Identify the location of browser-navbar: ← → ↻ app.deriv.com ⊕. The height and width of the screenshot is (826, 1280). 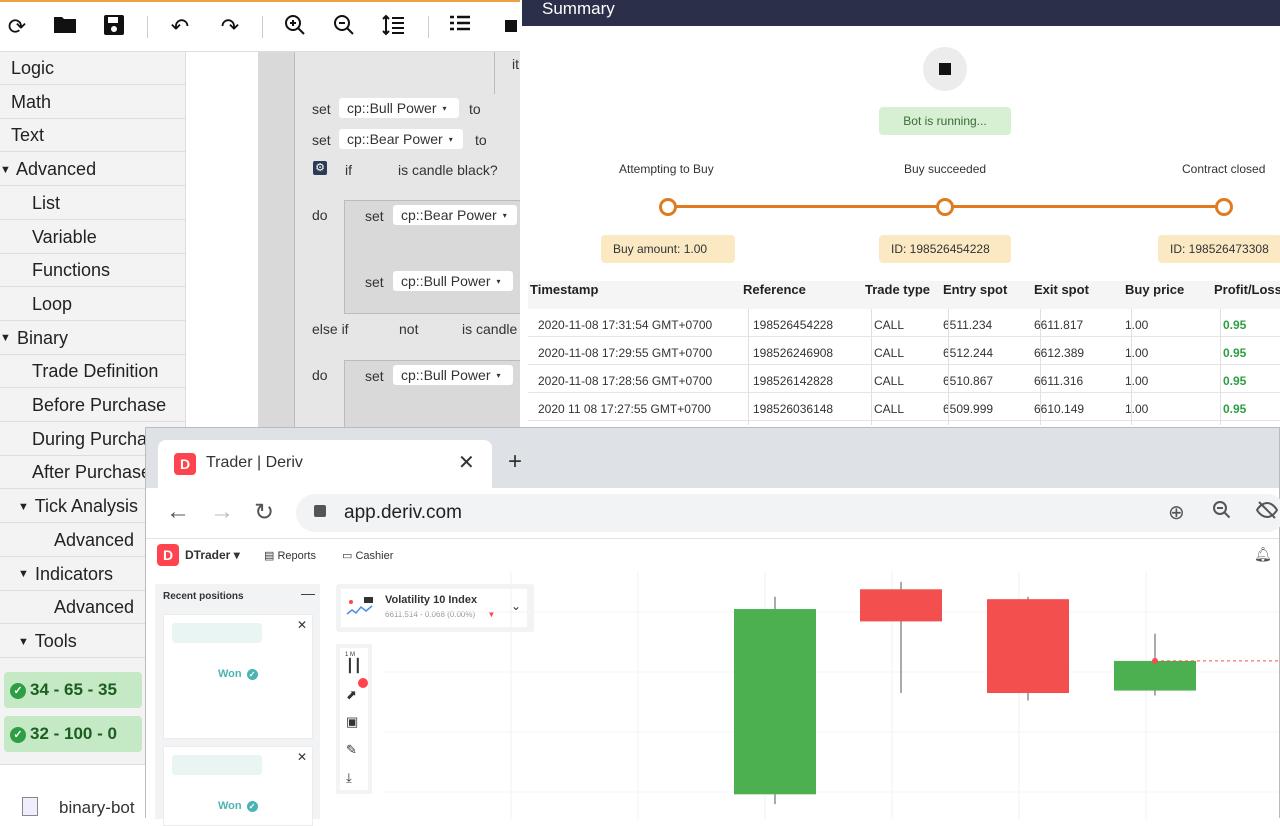
(713, 513).